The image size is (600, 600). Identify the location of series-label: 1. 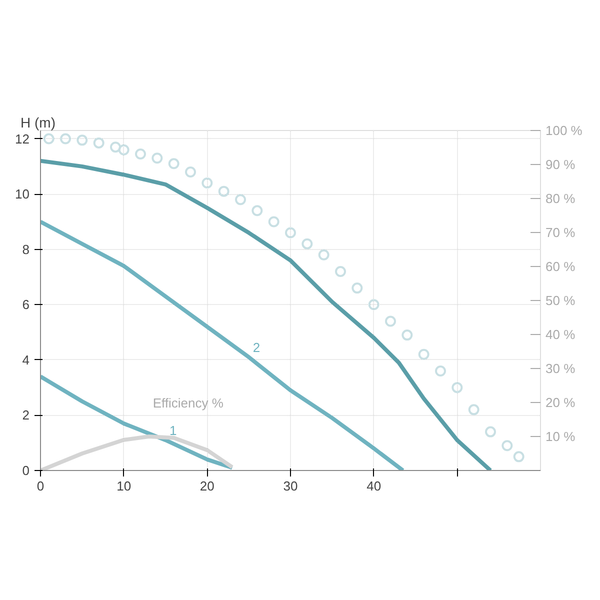
(173, 430).